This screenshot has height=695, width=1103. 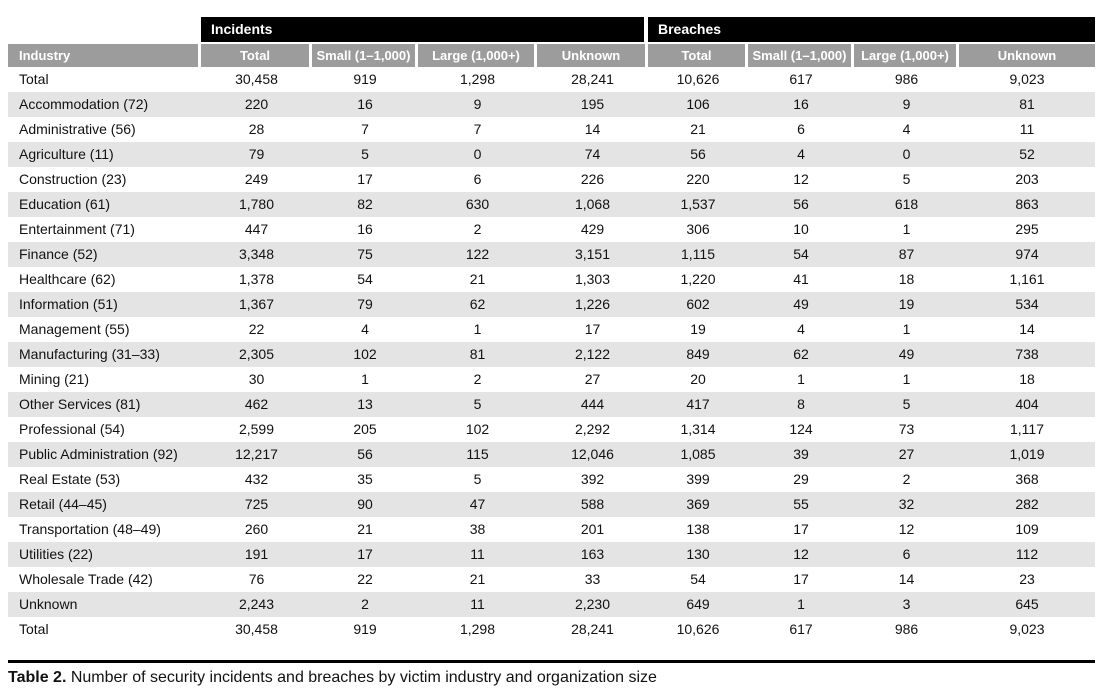 I want to click on value-cell: 41, so click(x=801, y=279).